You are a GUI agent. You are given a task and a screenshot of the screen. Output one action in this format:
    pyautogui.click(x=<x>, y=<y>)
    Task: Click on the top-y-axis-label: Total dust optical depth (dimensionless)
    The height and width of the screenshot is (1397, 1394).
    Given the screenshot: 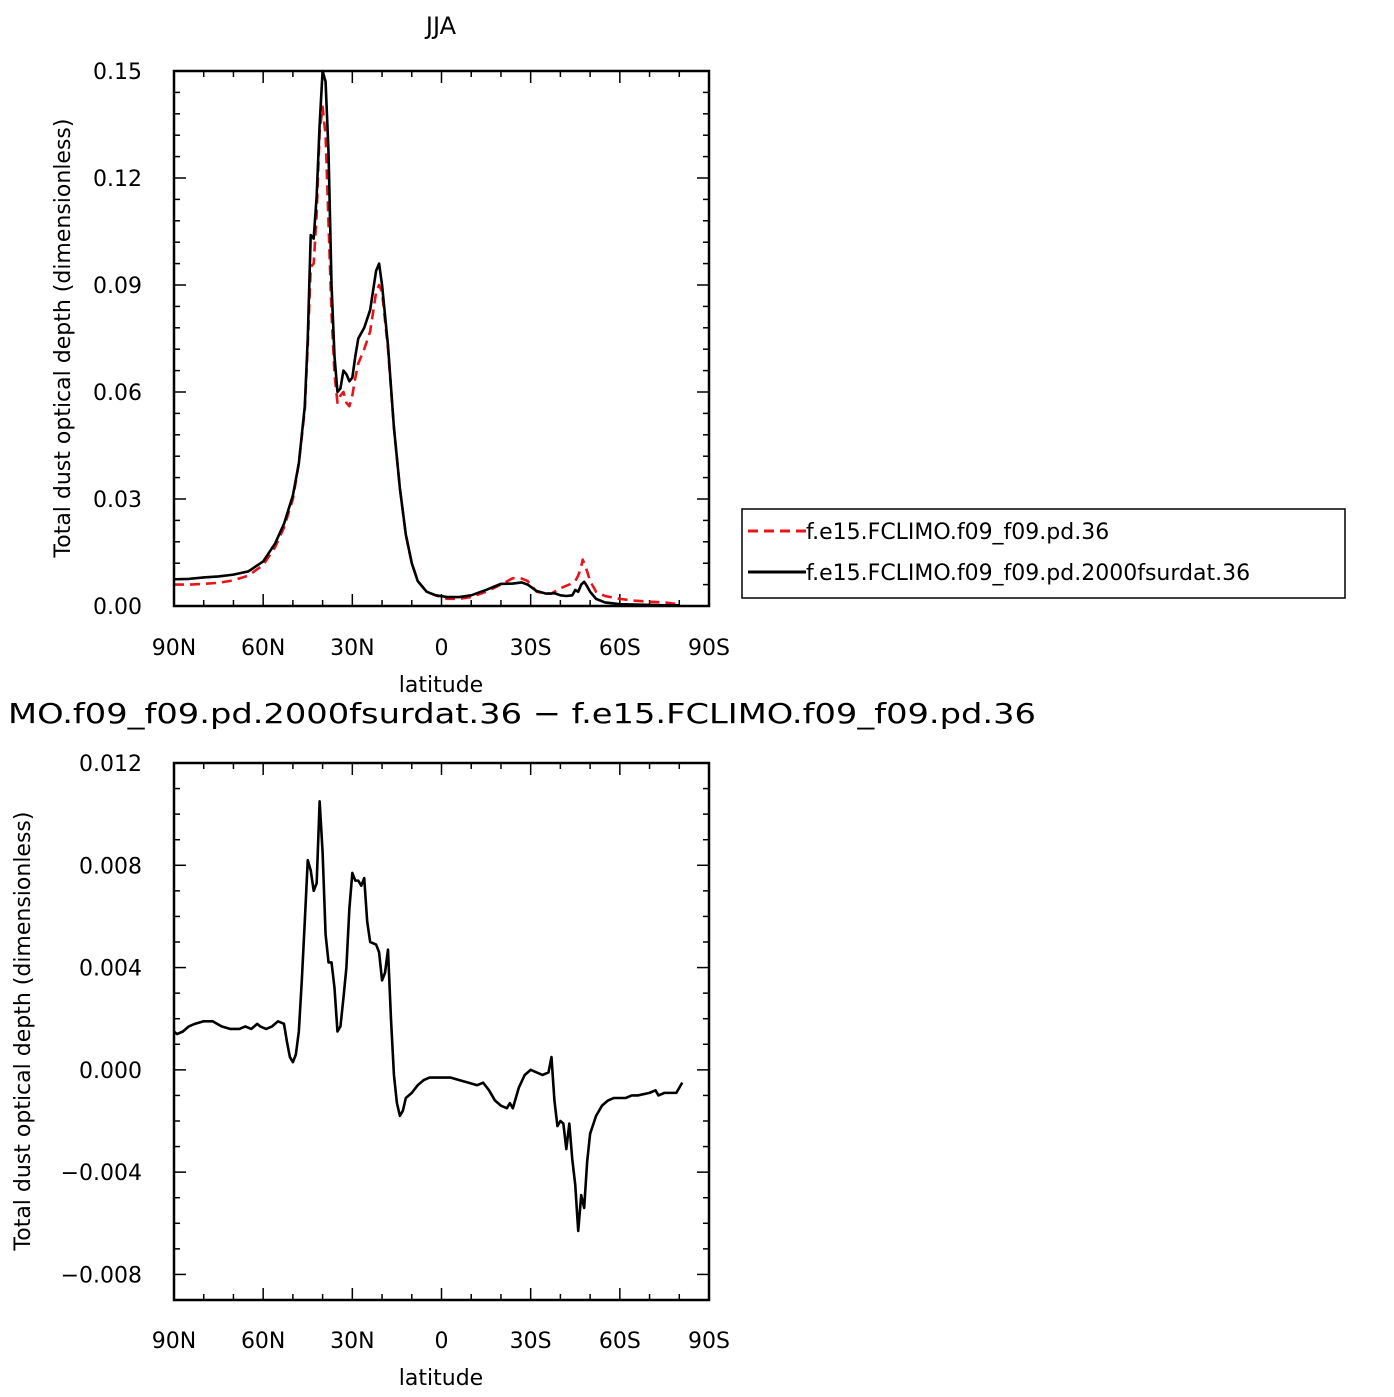 What is the action you would take?
    pyautogui.click(x=63, y=339)
    